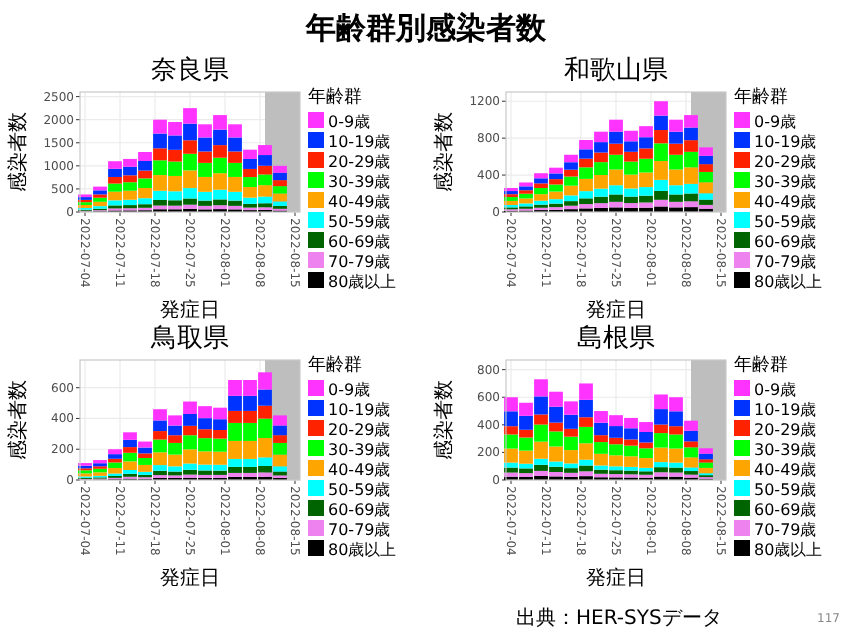 Image resolution: width=854 pixels, height=640 pixels. I want to click on source-note: 出典：HER-SYSデータ, so click(619, 618).